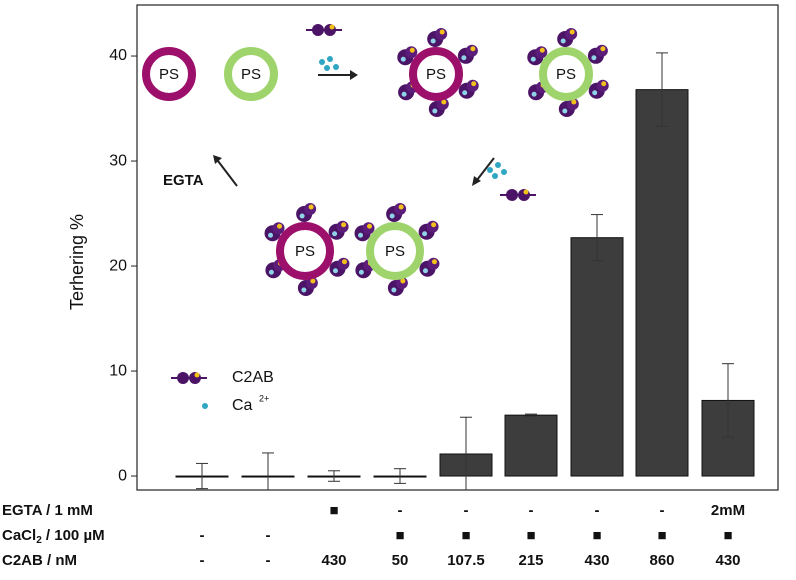 The image size is (796, 580). I want to click on legend-ion-charge: 2+, so click(264, 398).